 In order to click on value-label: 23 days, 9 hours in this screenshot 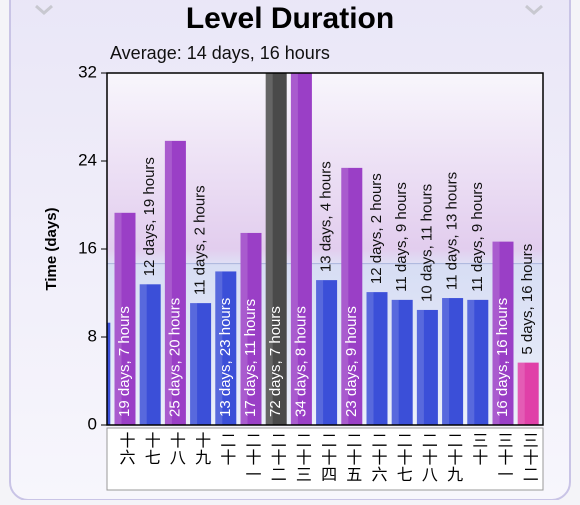, I will do `click(351, 361)`.